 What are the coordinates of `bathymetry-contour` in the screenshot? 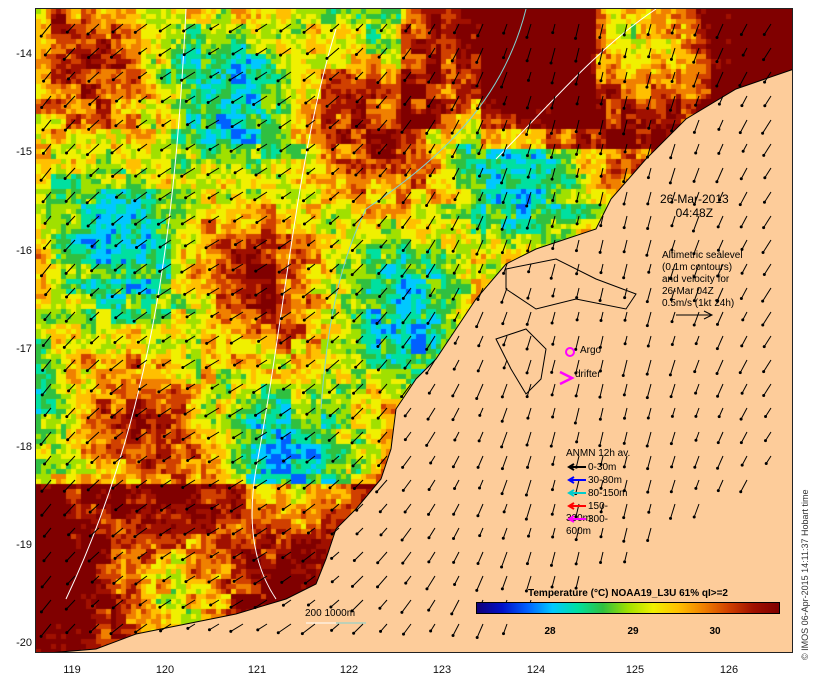 It's located at (423, 209).